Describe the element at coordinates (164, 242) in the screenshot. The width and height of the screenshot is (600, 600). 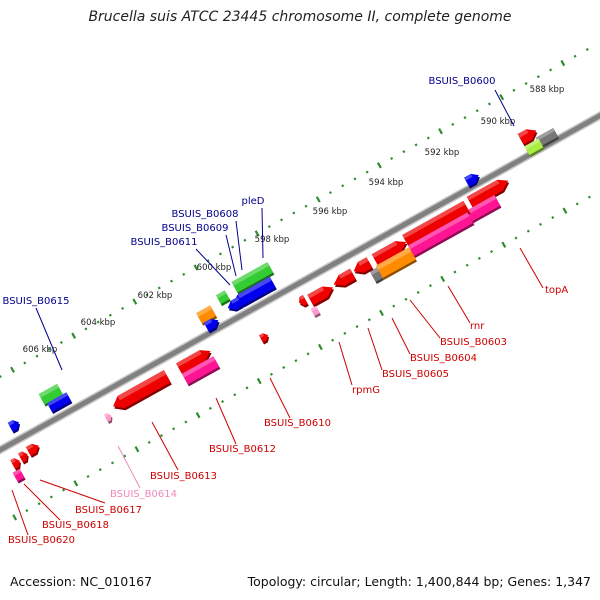
I see `gene-label: BSUIS_B0611` at that location.